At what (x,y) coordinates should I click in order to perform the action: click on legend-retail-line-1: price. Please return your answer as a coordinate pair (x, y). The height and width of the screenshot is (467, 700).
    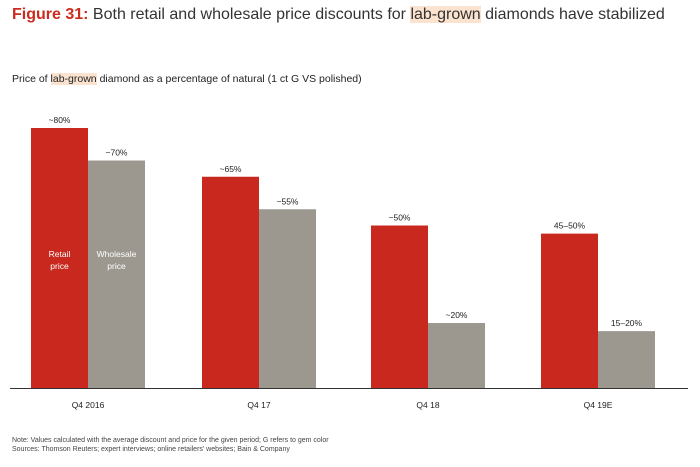
    Looking at the image, I should click on (59, 266).